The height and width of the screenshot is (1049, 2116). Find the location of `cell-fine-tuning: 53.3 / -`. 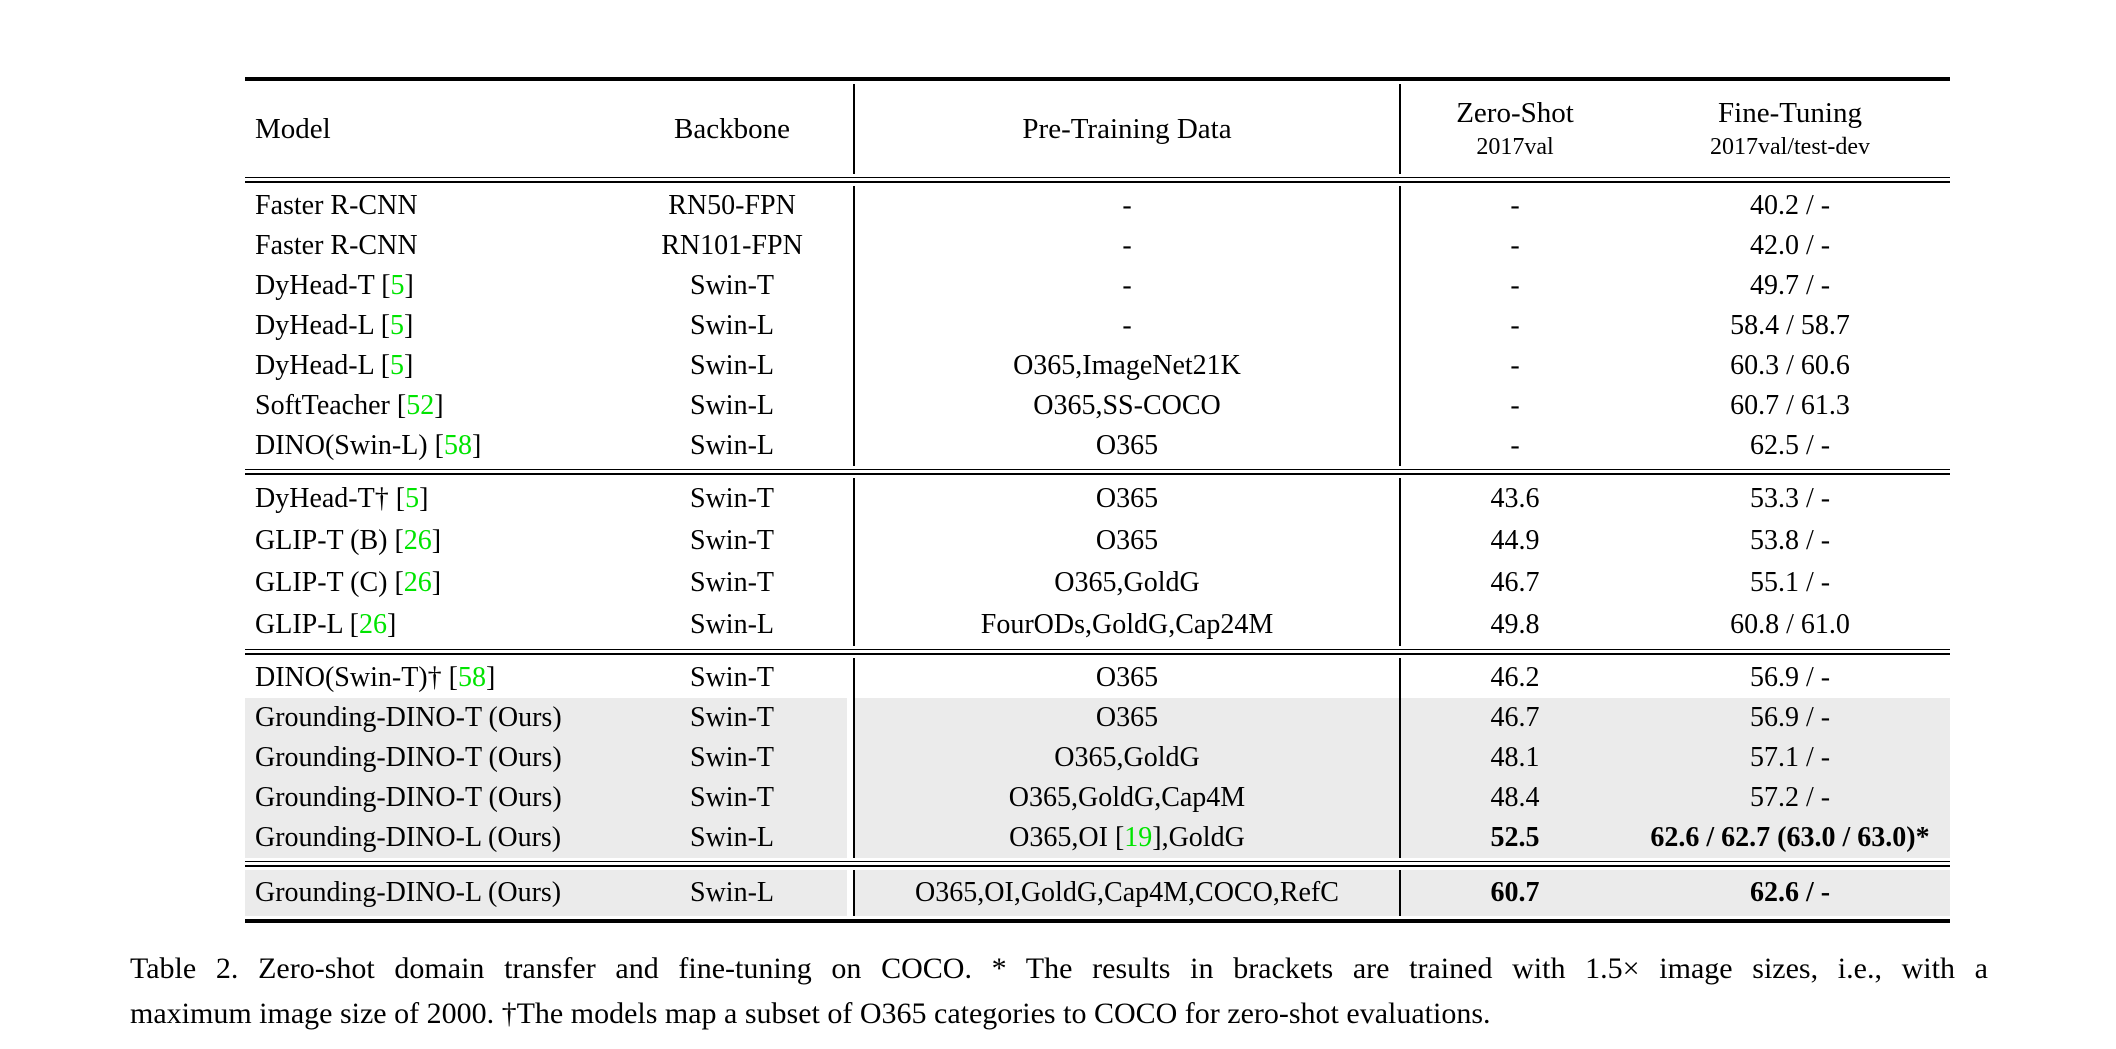

cell-fine-tuning: 53.3 / - is located at coordinates (1790, 498).